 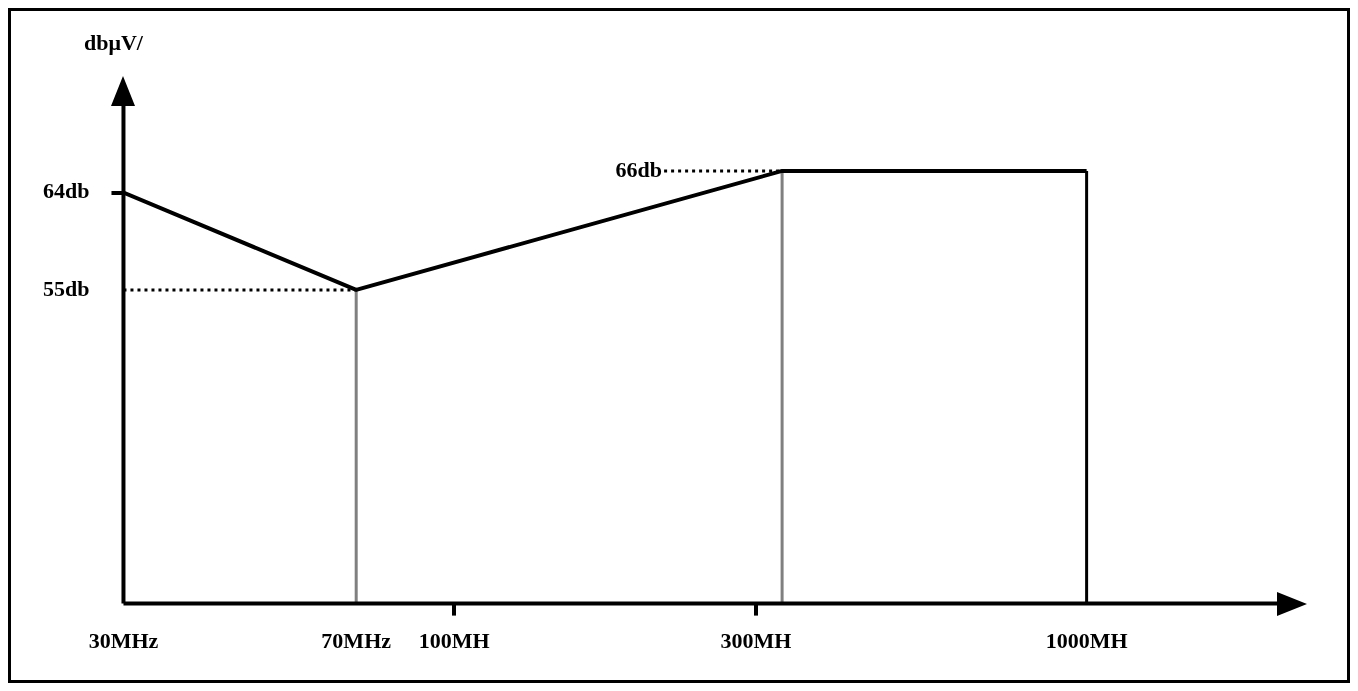 I want to click on x-tick-label: 30MHz, so click(x=123, y=641).